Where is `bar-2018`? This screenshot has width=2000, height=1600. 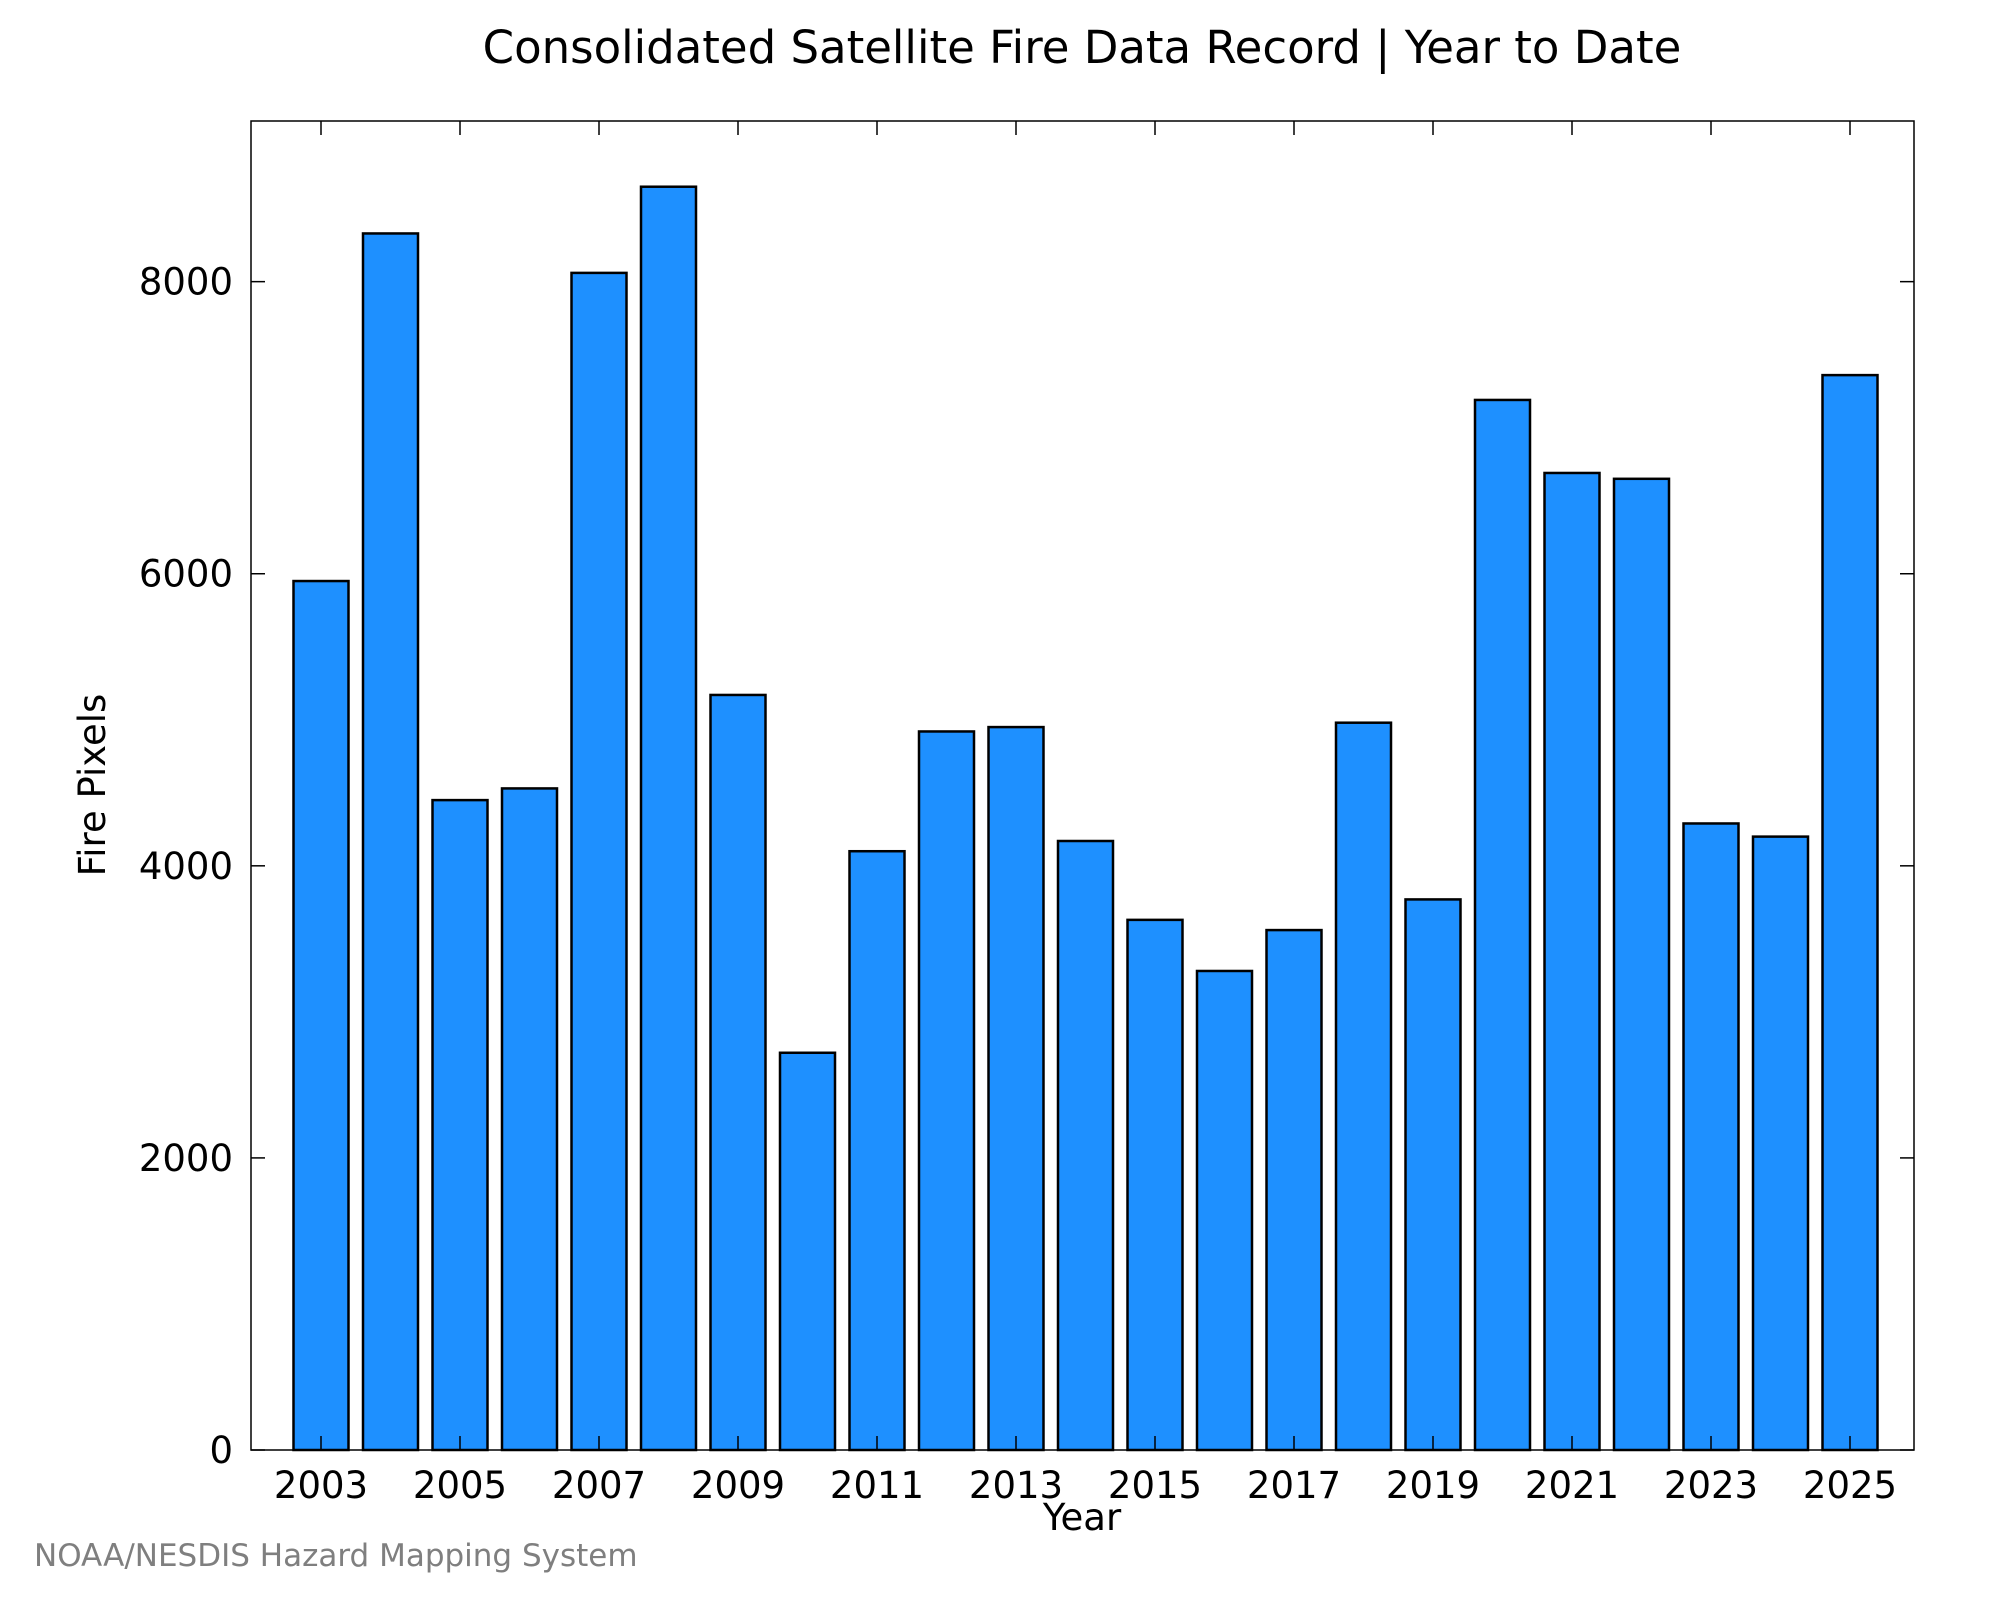 bar-2018 is located at coordinates (1363, 1086).